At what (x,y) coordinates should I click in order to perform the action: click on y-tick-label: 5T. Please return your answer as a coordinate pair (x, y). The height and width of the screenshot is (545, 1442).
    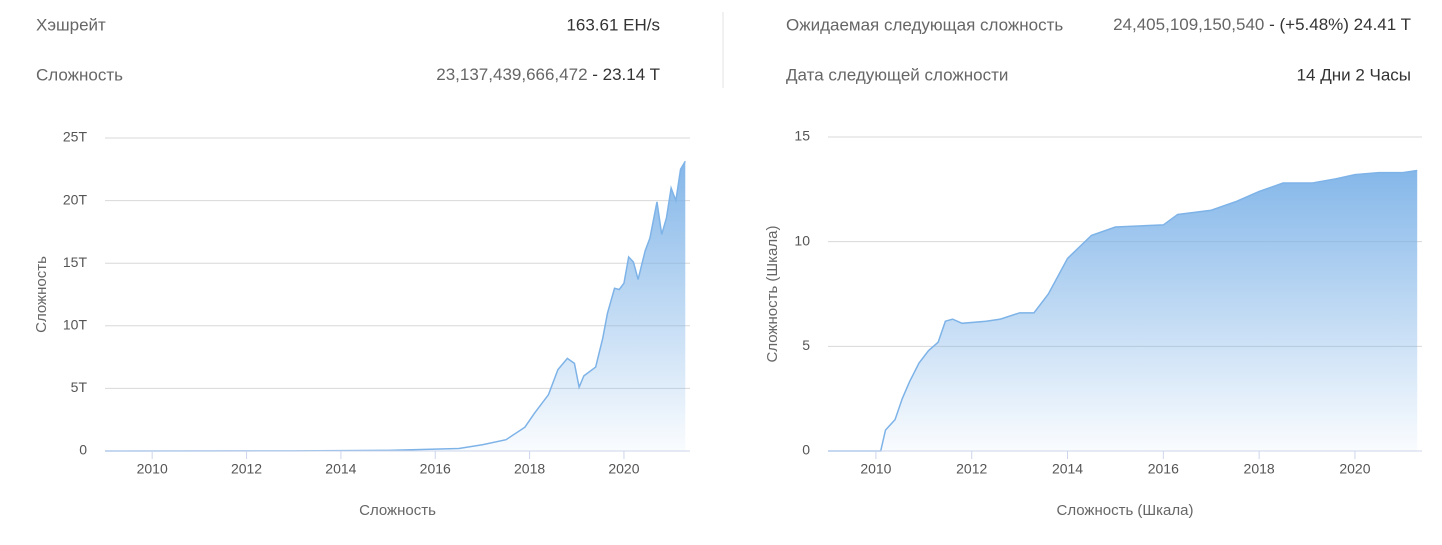
    Looking at the image, I should click on (79, 387).